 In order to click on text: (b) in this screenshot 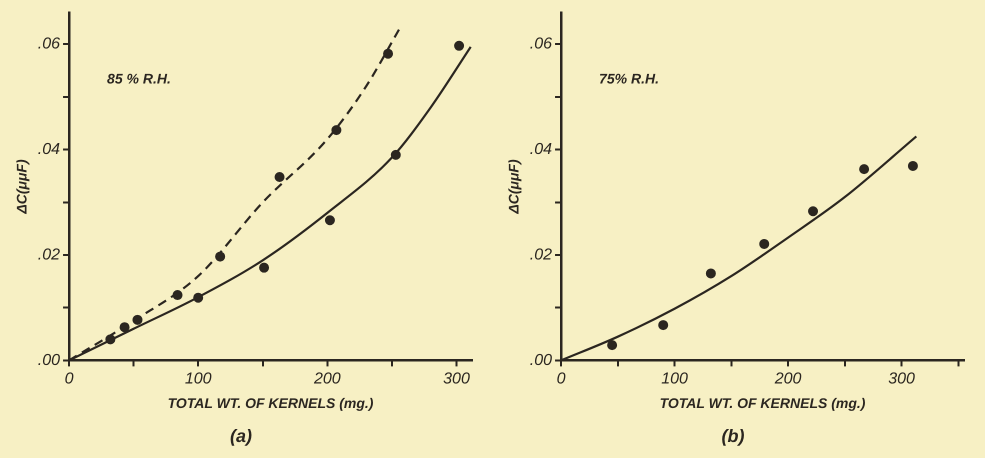, I will do `click(733, 436)`.